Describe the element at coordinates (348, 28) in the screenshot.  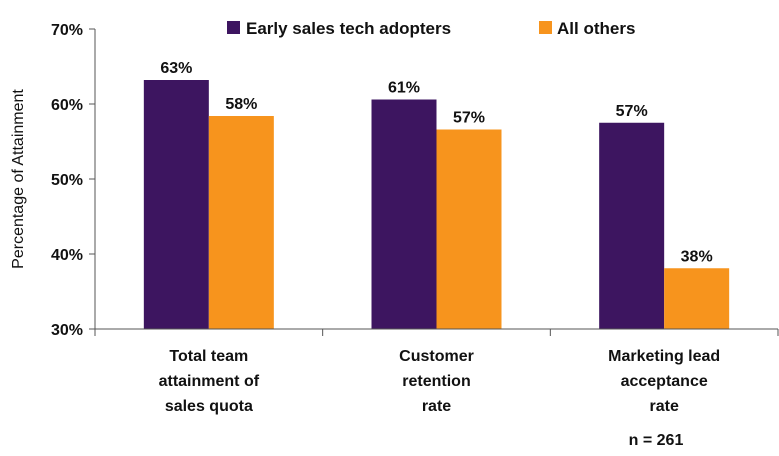
I see `legend-label-early-adopters: Early sales tech adopters` at that location.